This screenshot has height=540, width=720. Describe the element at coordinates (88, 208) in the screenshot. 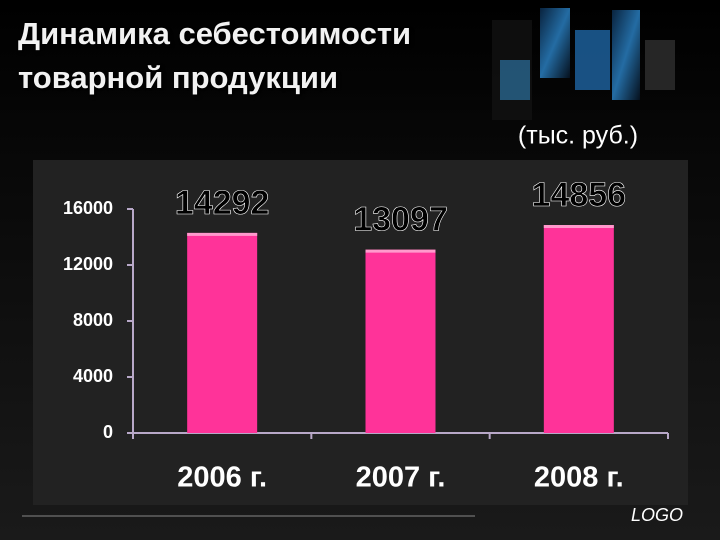

I see `y-tick-label: 16000` at that location.